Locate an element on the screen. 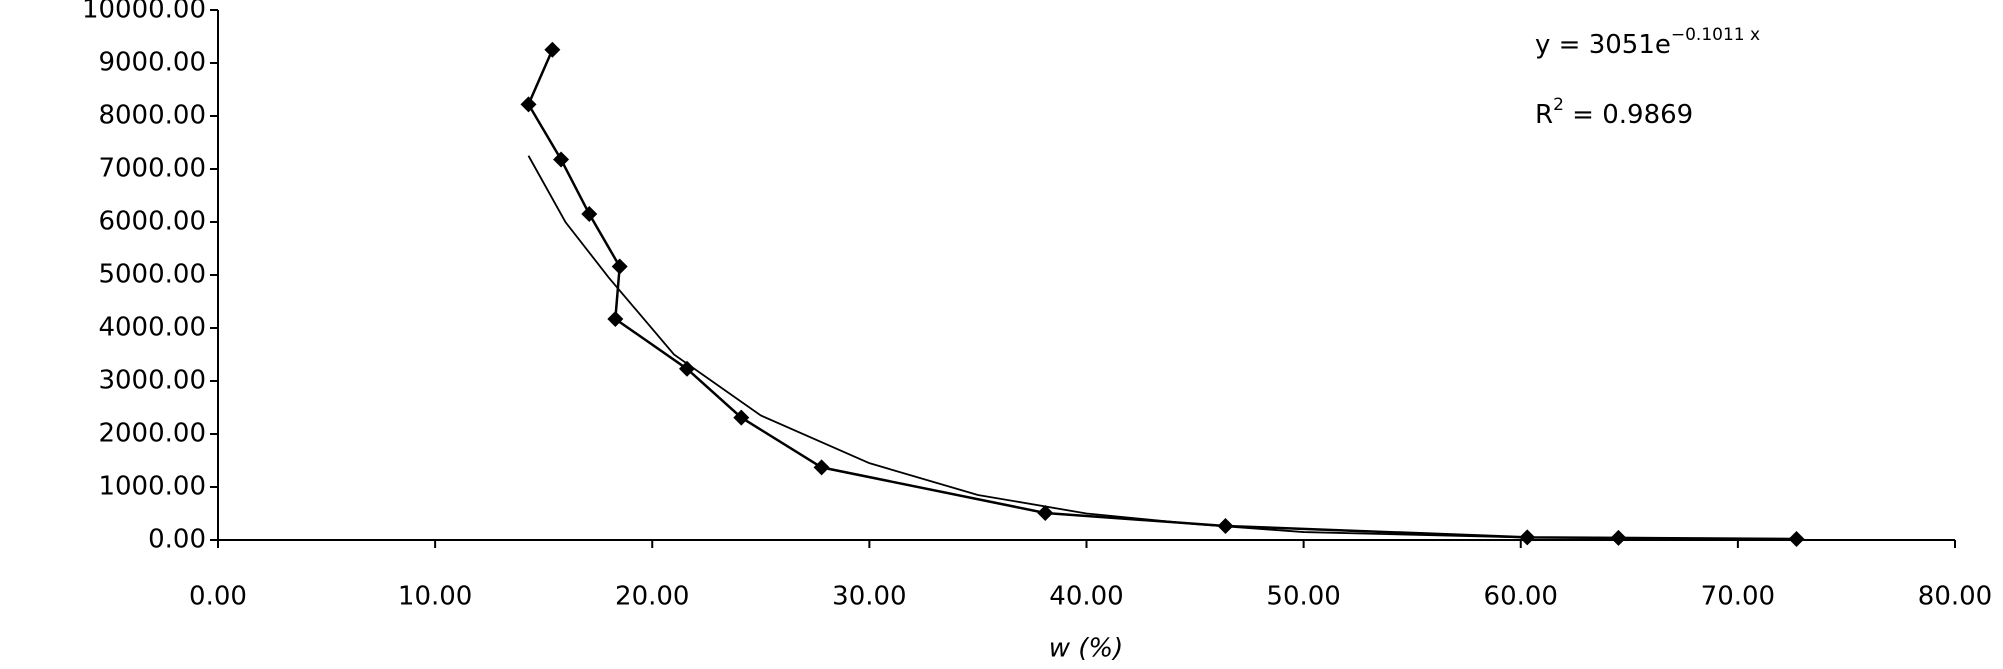 Image resolution: width=2003 pixels, height=669 pixels. equation: y = 3051e−0.1011 x is located at coordinates (1647, 42).